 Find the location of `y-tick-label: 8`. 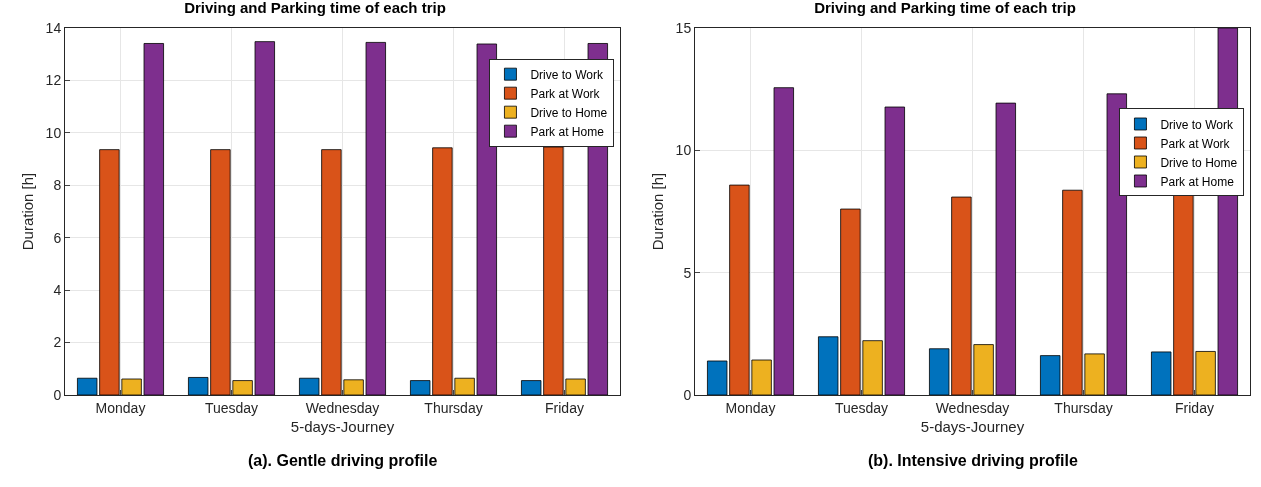

y-tick-label: 8 is located at coordinates (57, 185).